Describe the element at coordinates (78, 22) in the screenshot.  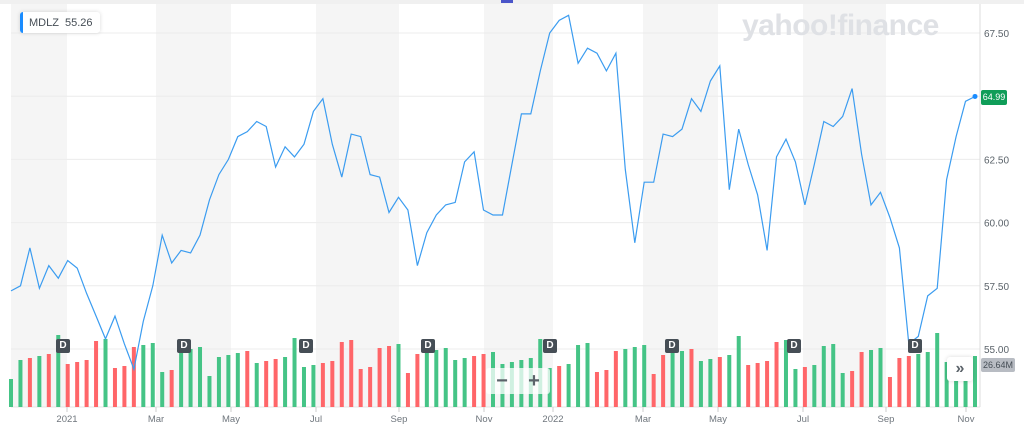
I see `legend-value: 55.26` at that location.